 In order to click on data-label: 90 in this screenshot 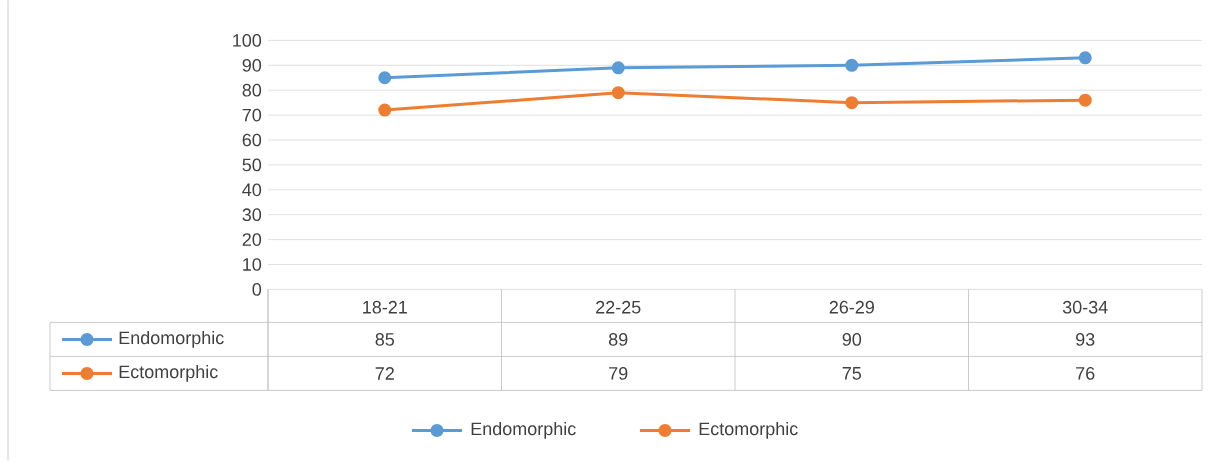, I will do `click(852, 339)`.